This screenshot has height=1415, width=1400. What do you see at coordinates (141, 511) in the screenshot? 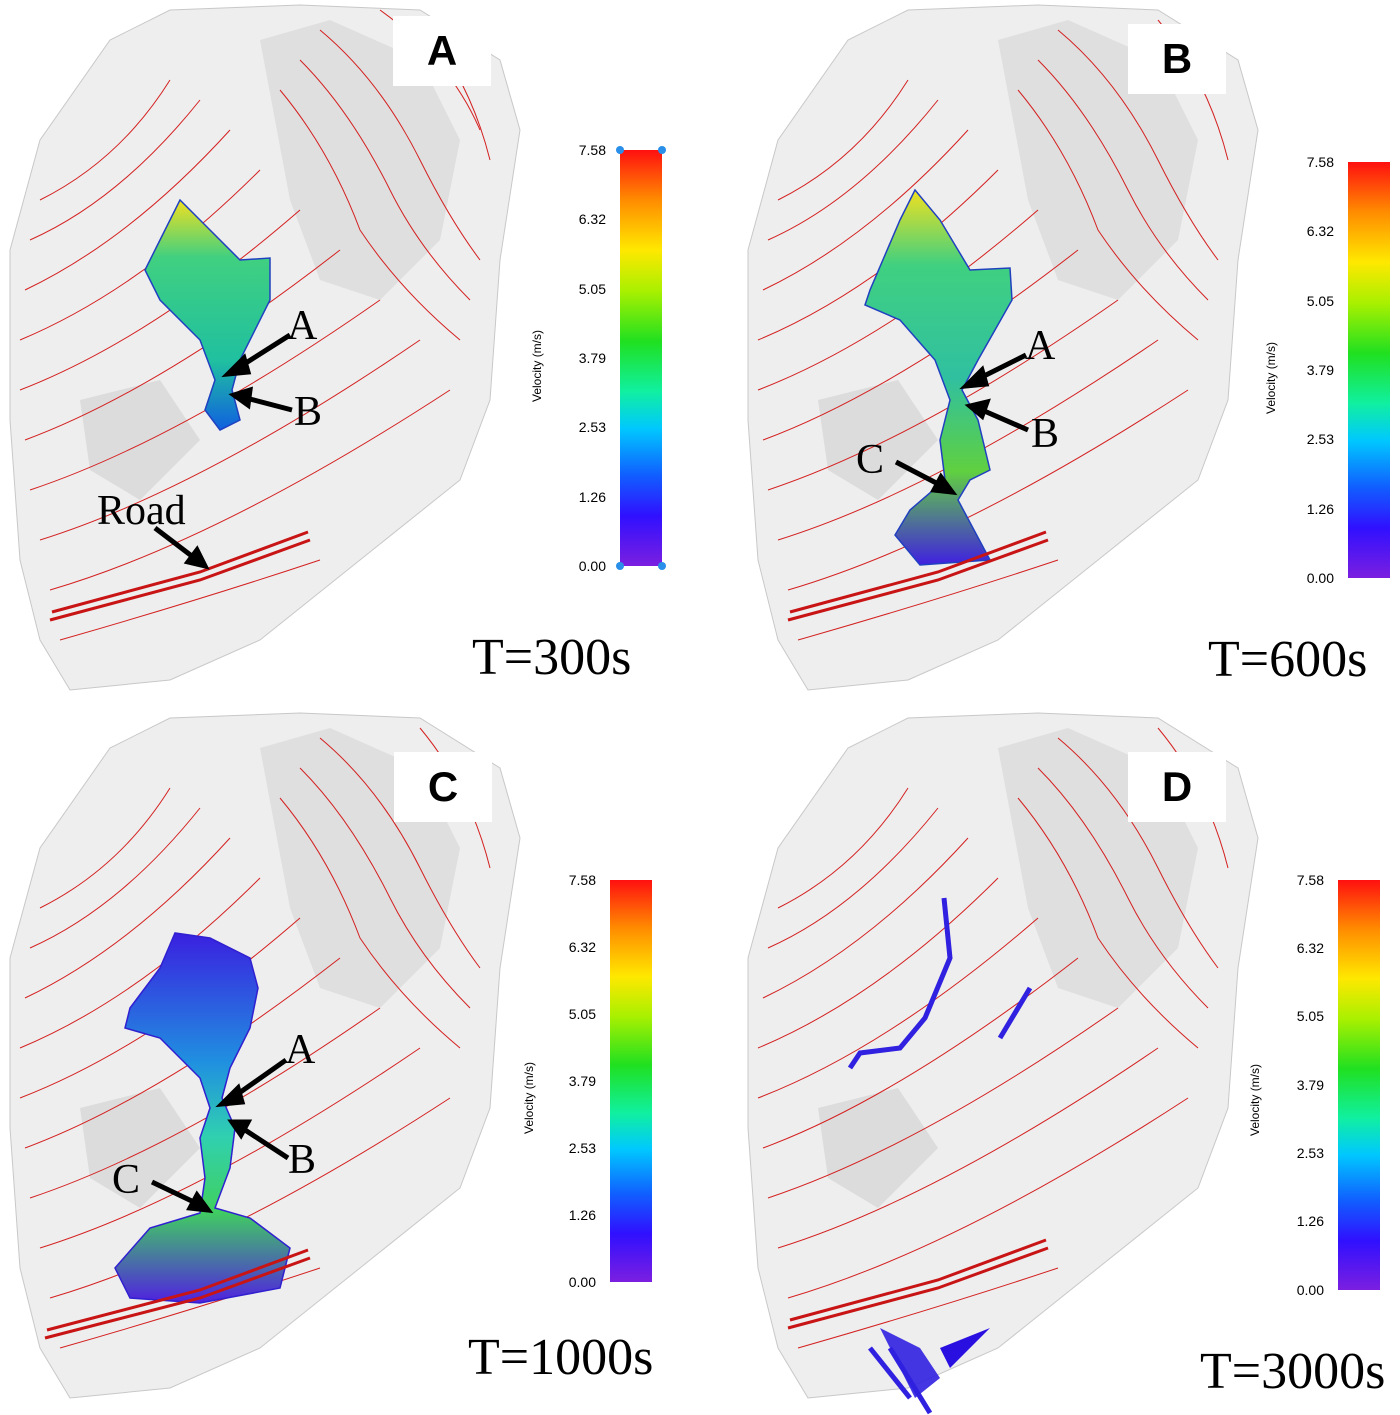
I see `annotation-road: Road` at bounding box center [141, 511].